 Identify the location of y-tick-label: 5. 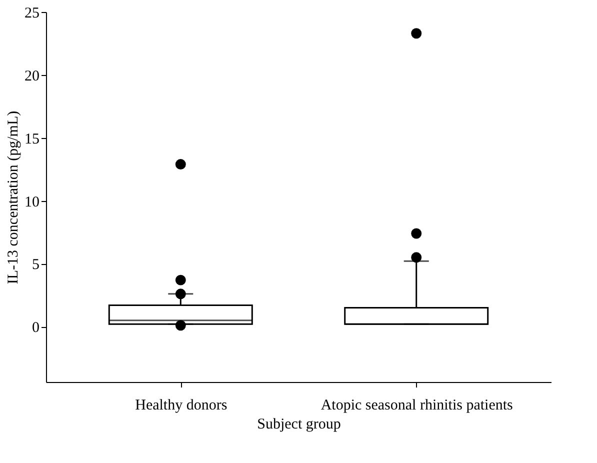
(36, 265).